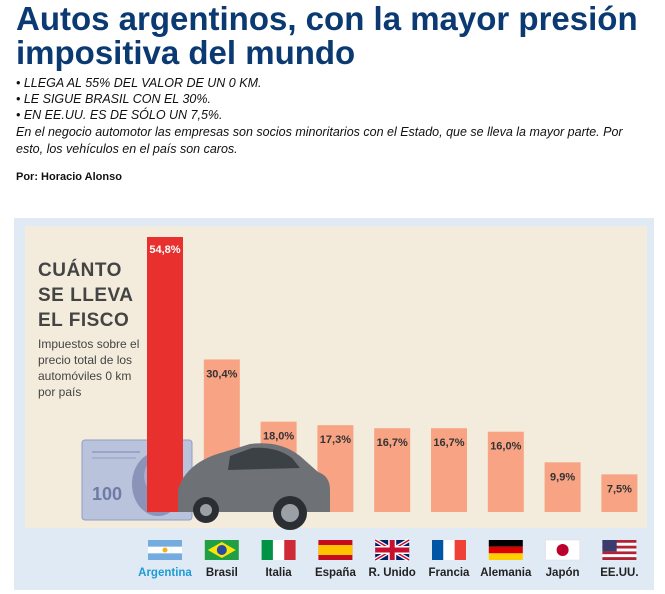  I want to click on car-rim-rear, so click(206, 510).